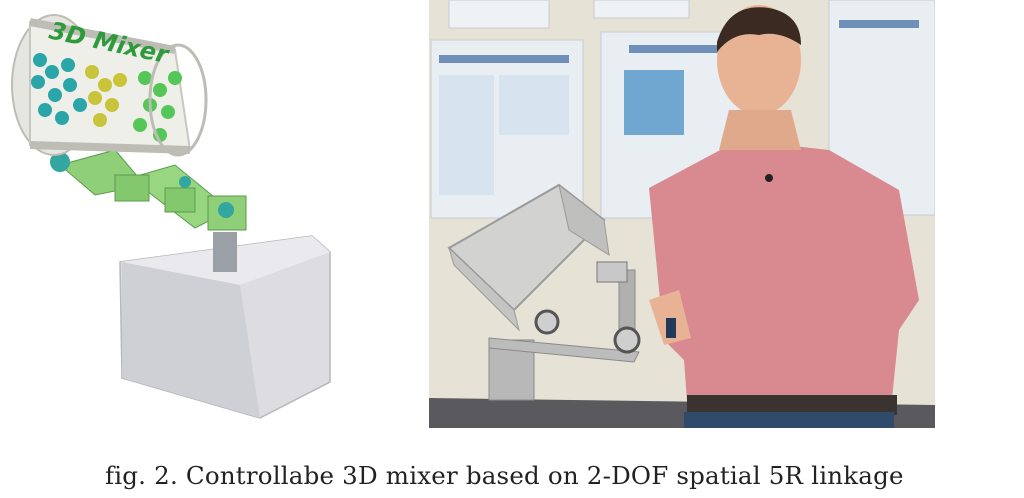 The width and height of the screenshot is (1024, 498). I want to click on person-belt, so click(792, 405).